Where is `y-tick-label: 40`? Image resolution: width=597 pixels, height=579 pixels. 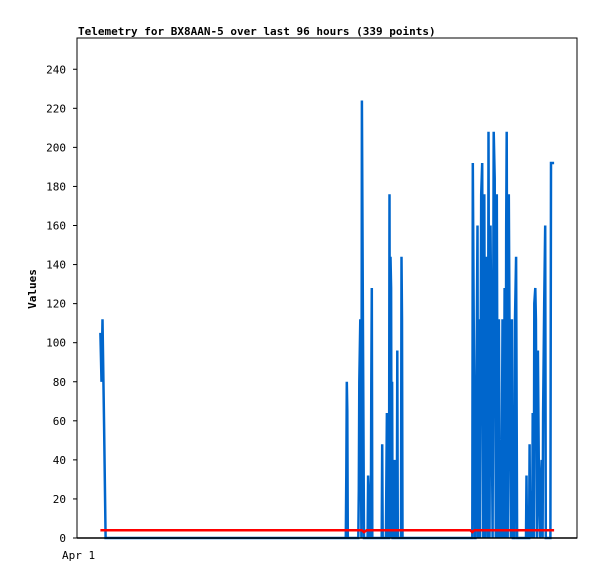 y-tick-label: 40 is located at coordinates (59, 460).